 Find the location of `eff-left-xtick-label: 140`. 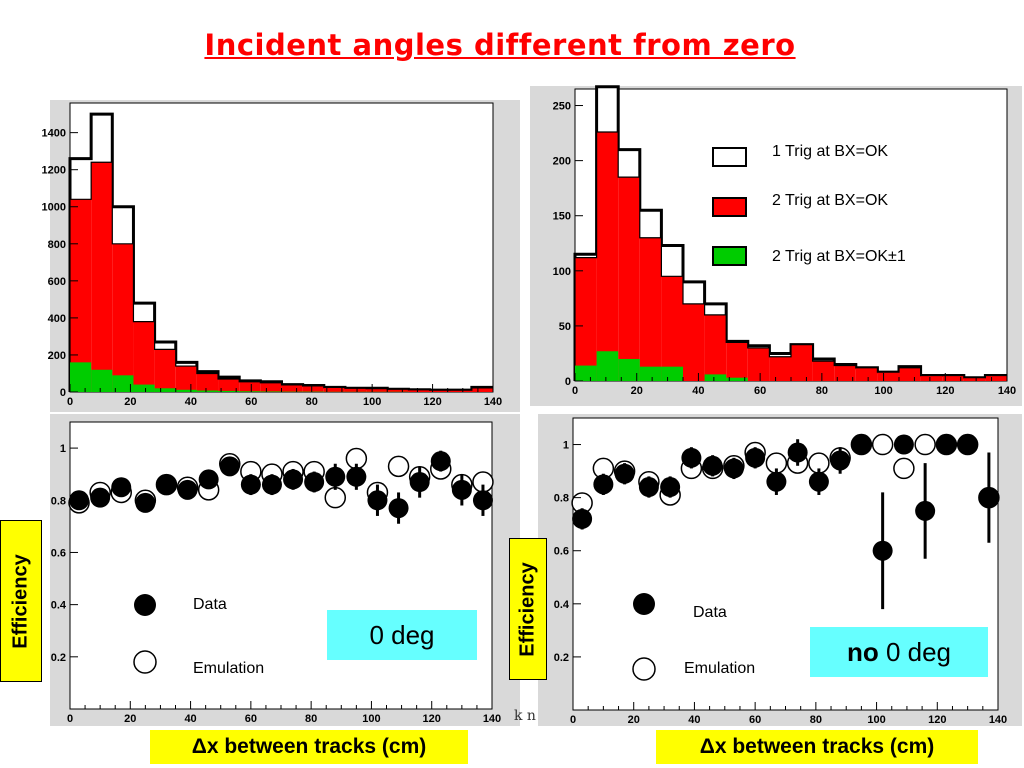

eff-left-xtick-label: 140 is located at coordinates (492, 719).